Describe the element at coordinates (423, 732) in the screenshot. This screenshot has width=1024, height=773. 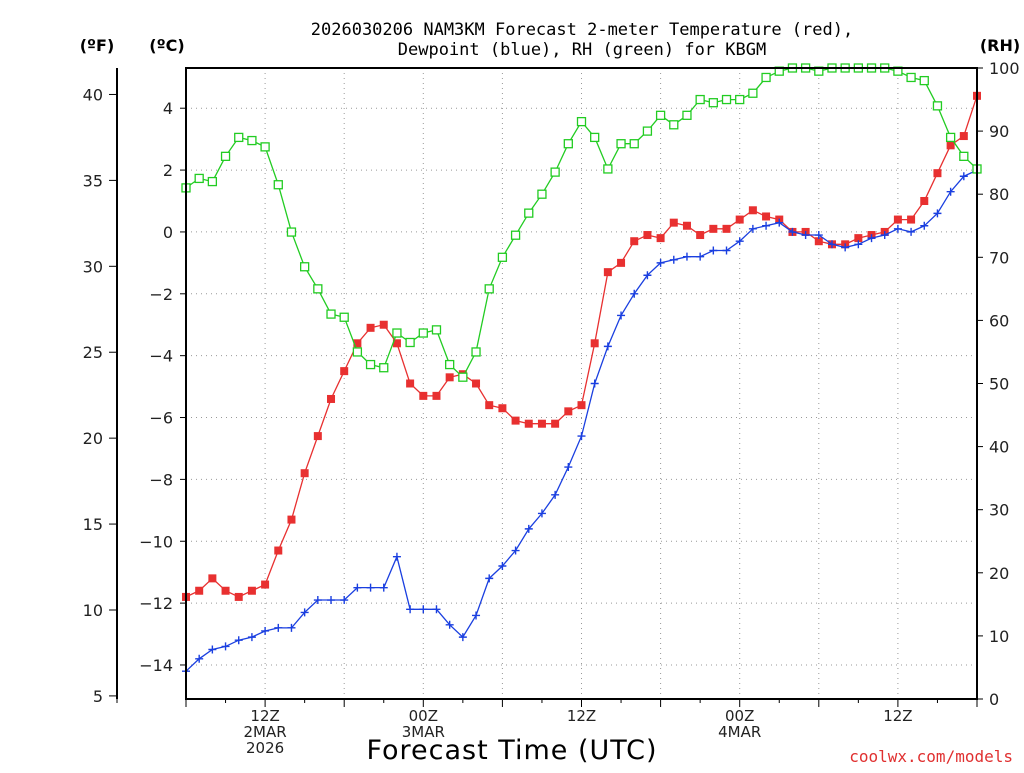
I see `x-tick-label: 3MAR` at that location.